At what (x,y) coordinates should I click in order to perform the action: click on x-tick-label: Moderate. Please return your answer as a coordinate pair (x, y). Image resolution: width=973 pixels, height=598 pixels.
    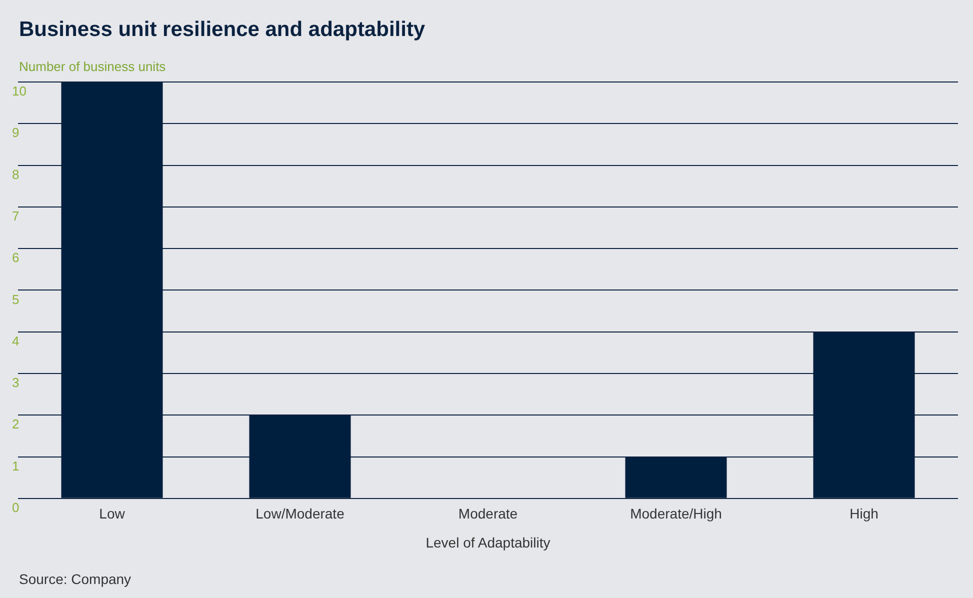
    Looking at the image, I should click on (488, 514).